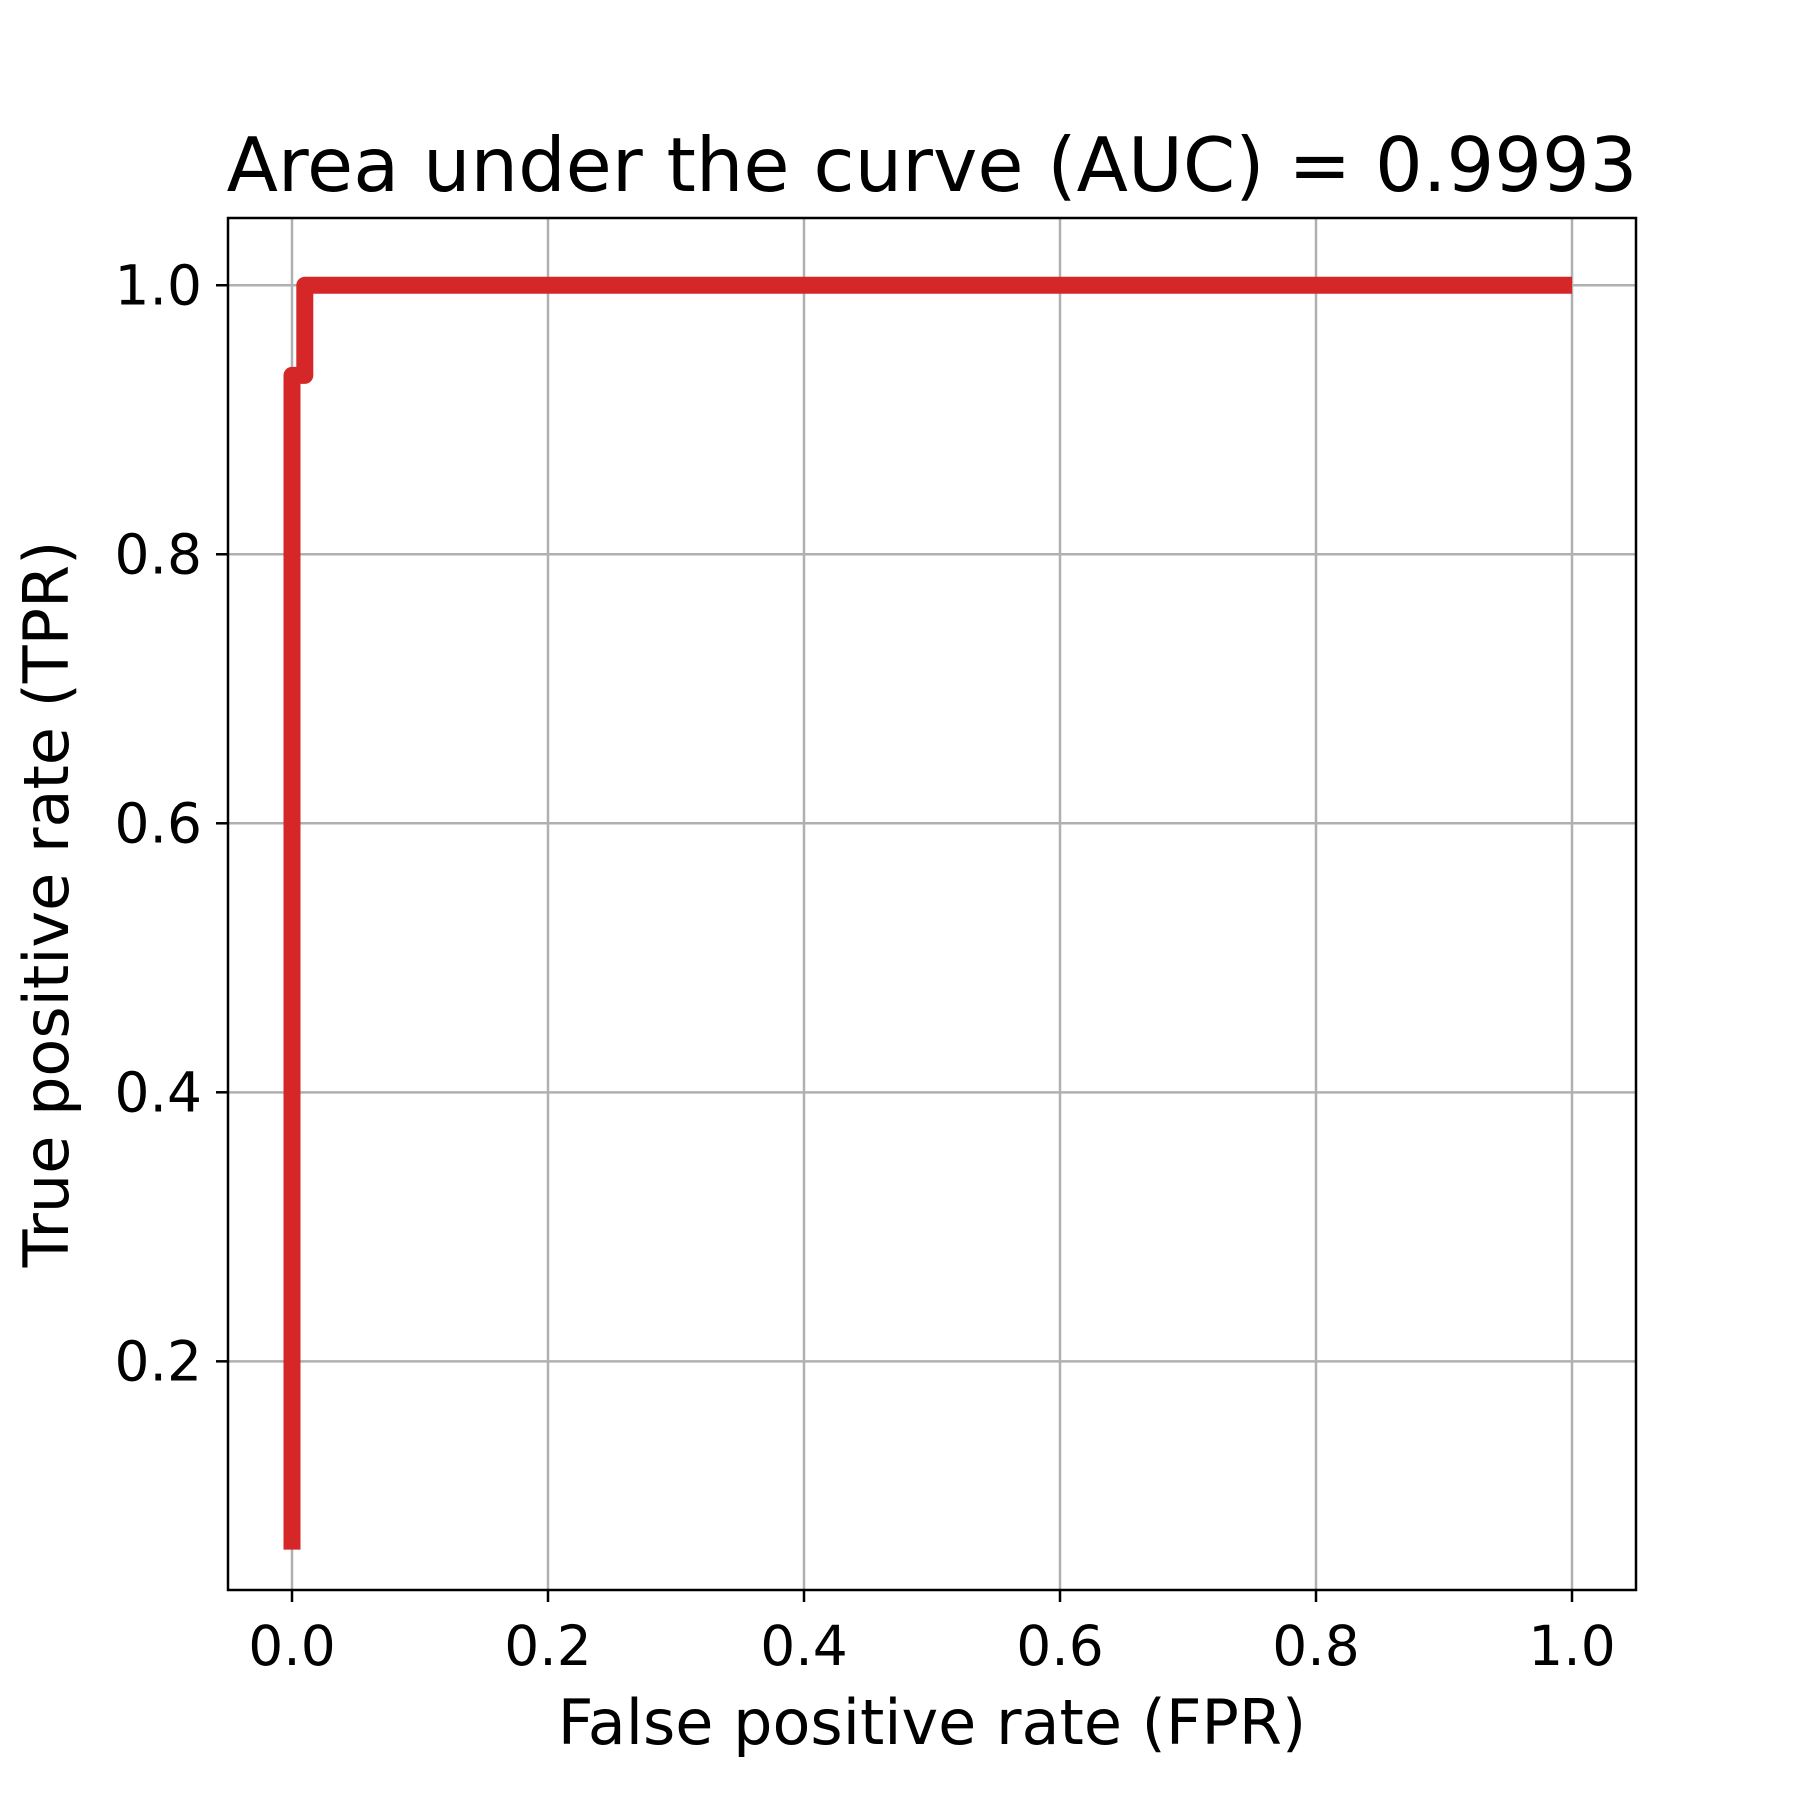  What do you see at coordinates (1059, 1646) in the screenshot?
I see `x-tick-label-3: 0.6` at bounding box center [1059, 1646].